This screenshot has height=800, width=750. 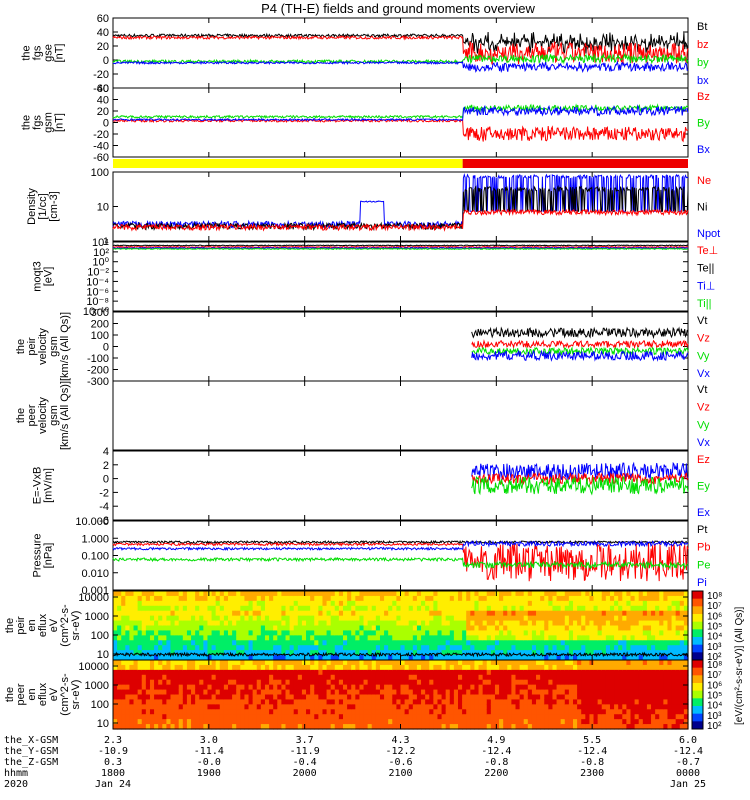 What do you see at coordinates (38, 52) in the screenshot?
I see `panel-ylabel-line: fgs` at bounding box center [38, 52].